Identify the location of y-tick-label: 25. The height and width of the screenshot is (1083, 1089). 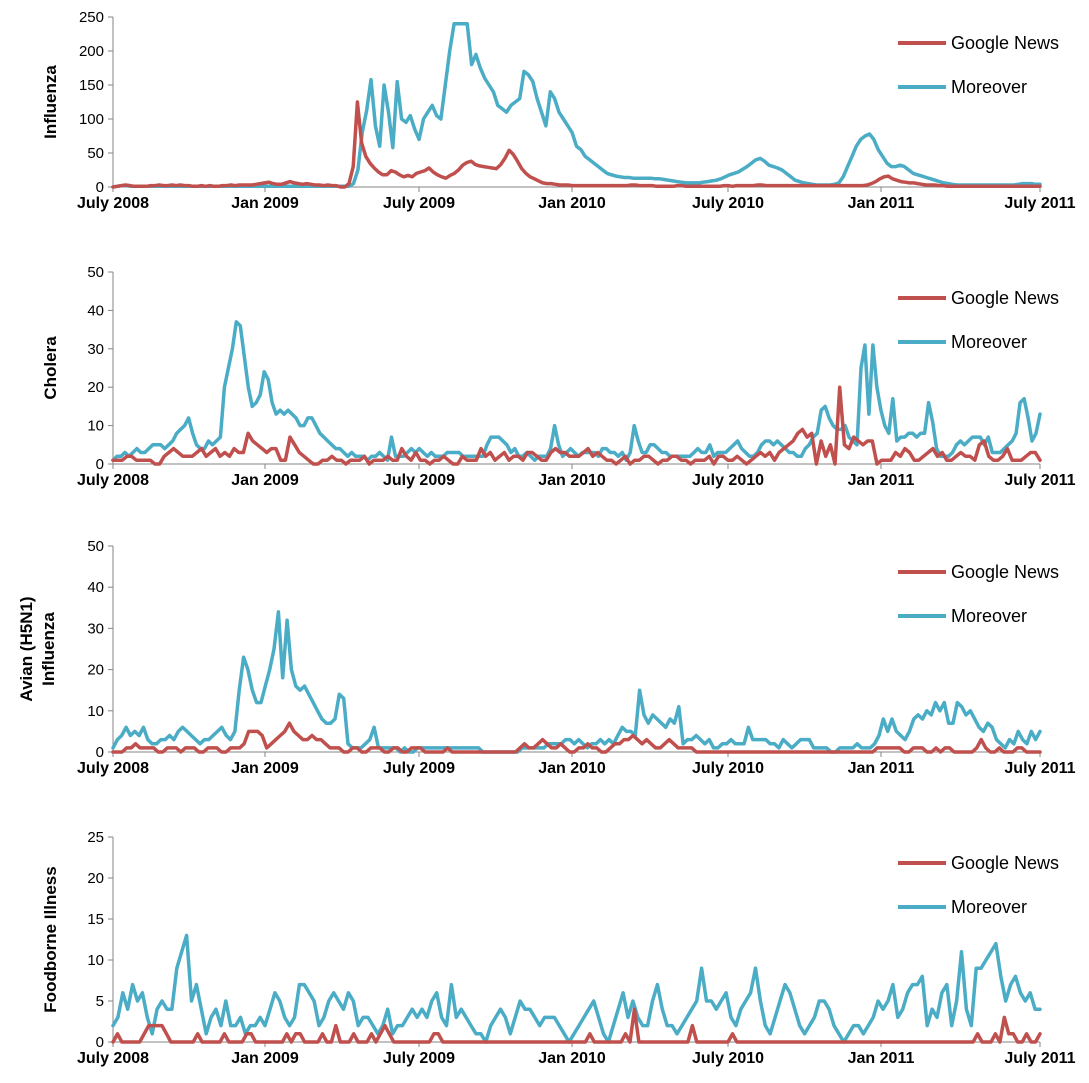
(95, 837).